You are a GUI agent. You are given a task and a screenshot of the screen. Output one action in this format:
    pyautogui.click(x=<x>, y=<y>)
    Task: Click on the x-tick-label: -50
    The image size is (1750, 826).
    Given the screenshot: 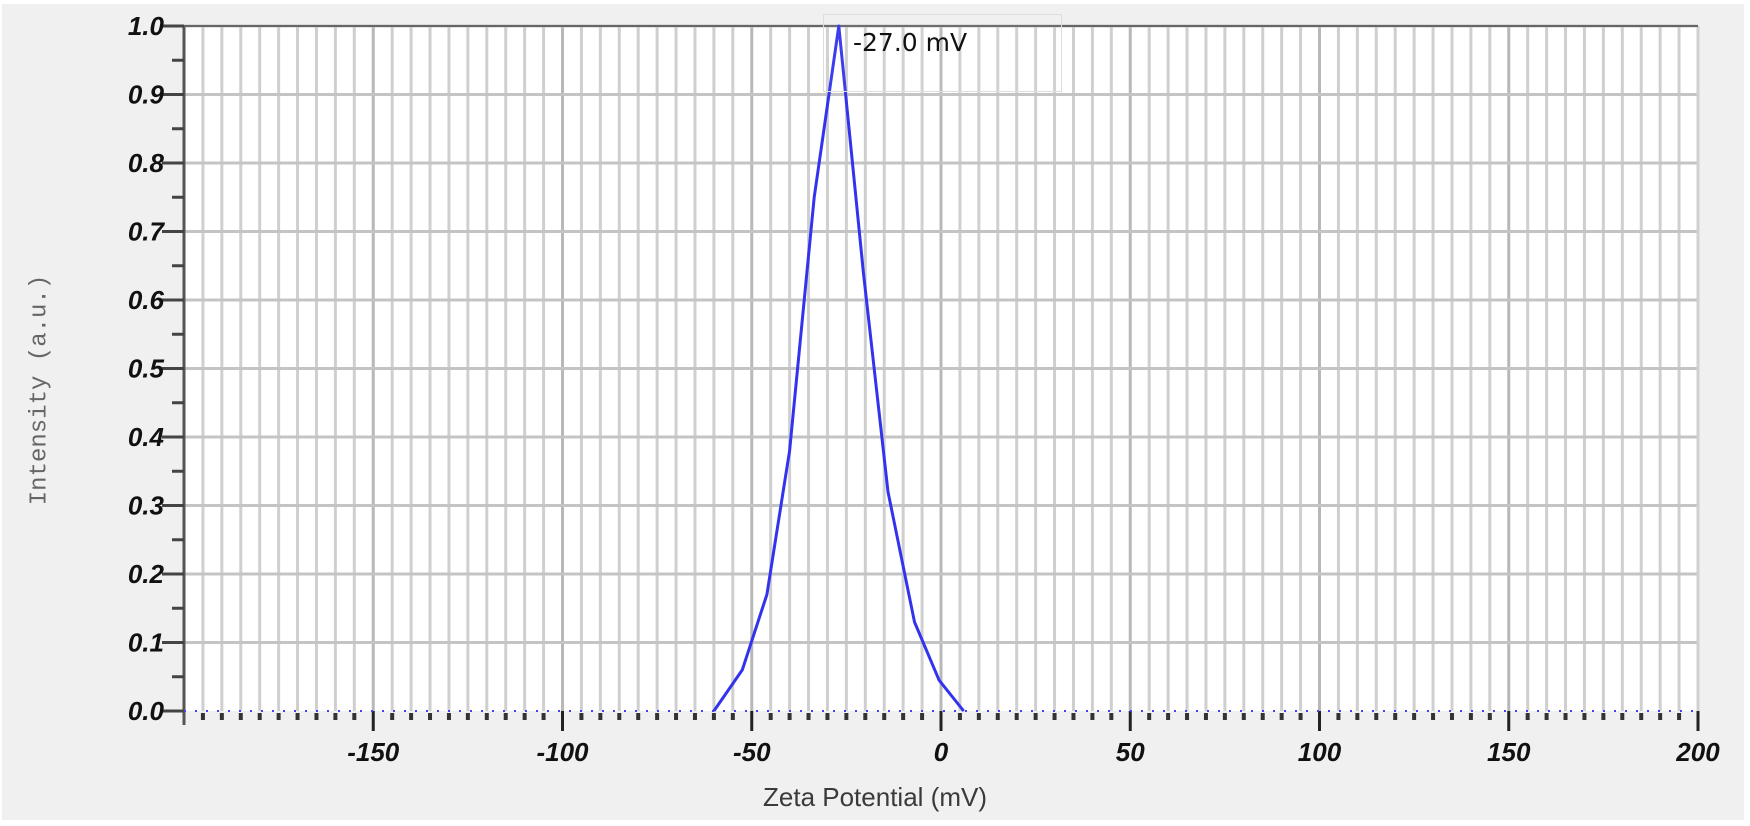 What is the action you would take?
    pyautogui.click(x=752, y=752)
    